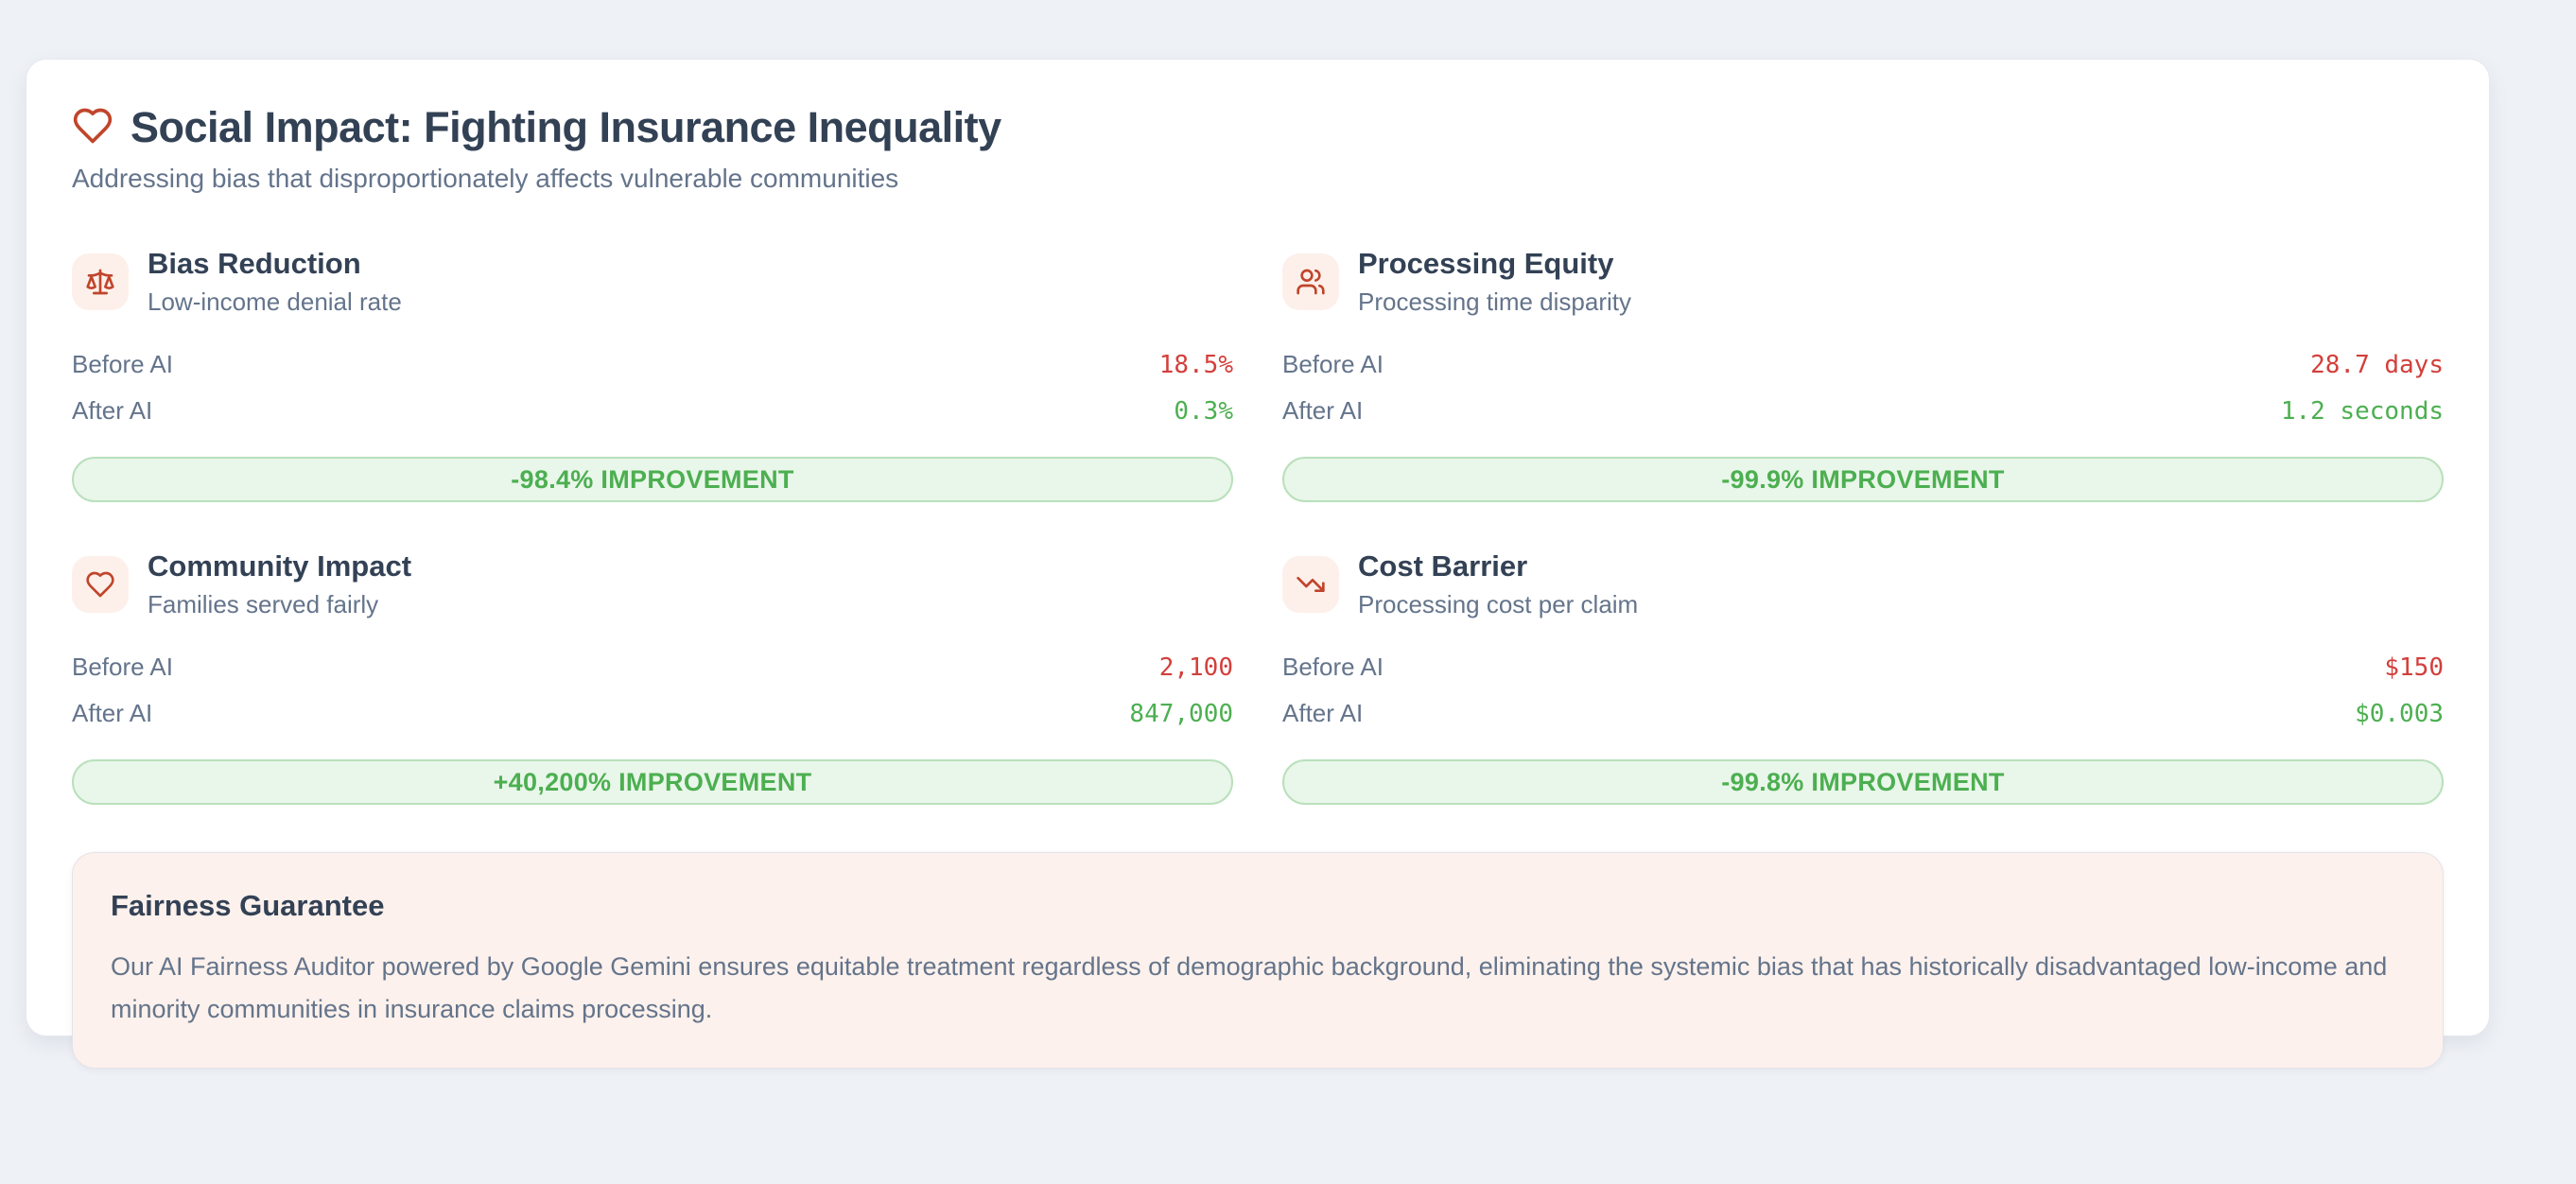  What do you see at coordinates (279, 584) in the screenshot?
I see `metric-header-text: Community Impact Families served fairly` at bounding box center [279, 584].